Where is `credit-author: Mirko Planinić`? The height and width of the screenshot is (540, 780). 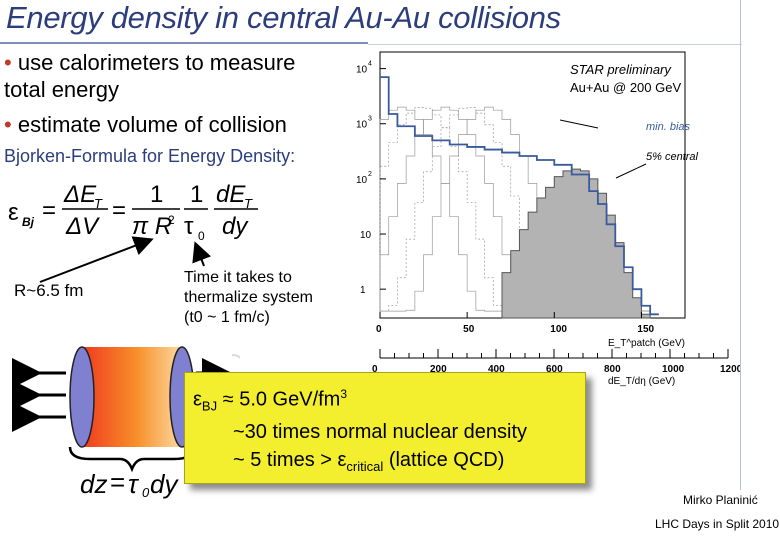
credit-author: Mirko Planinić is located at coordinates (720, 500).